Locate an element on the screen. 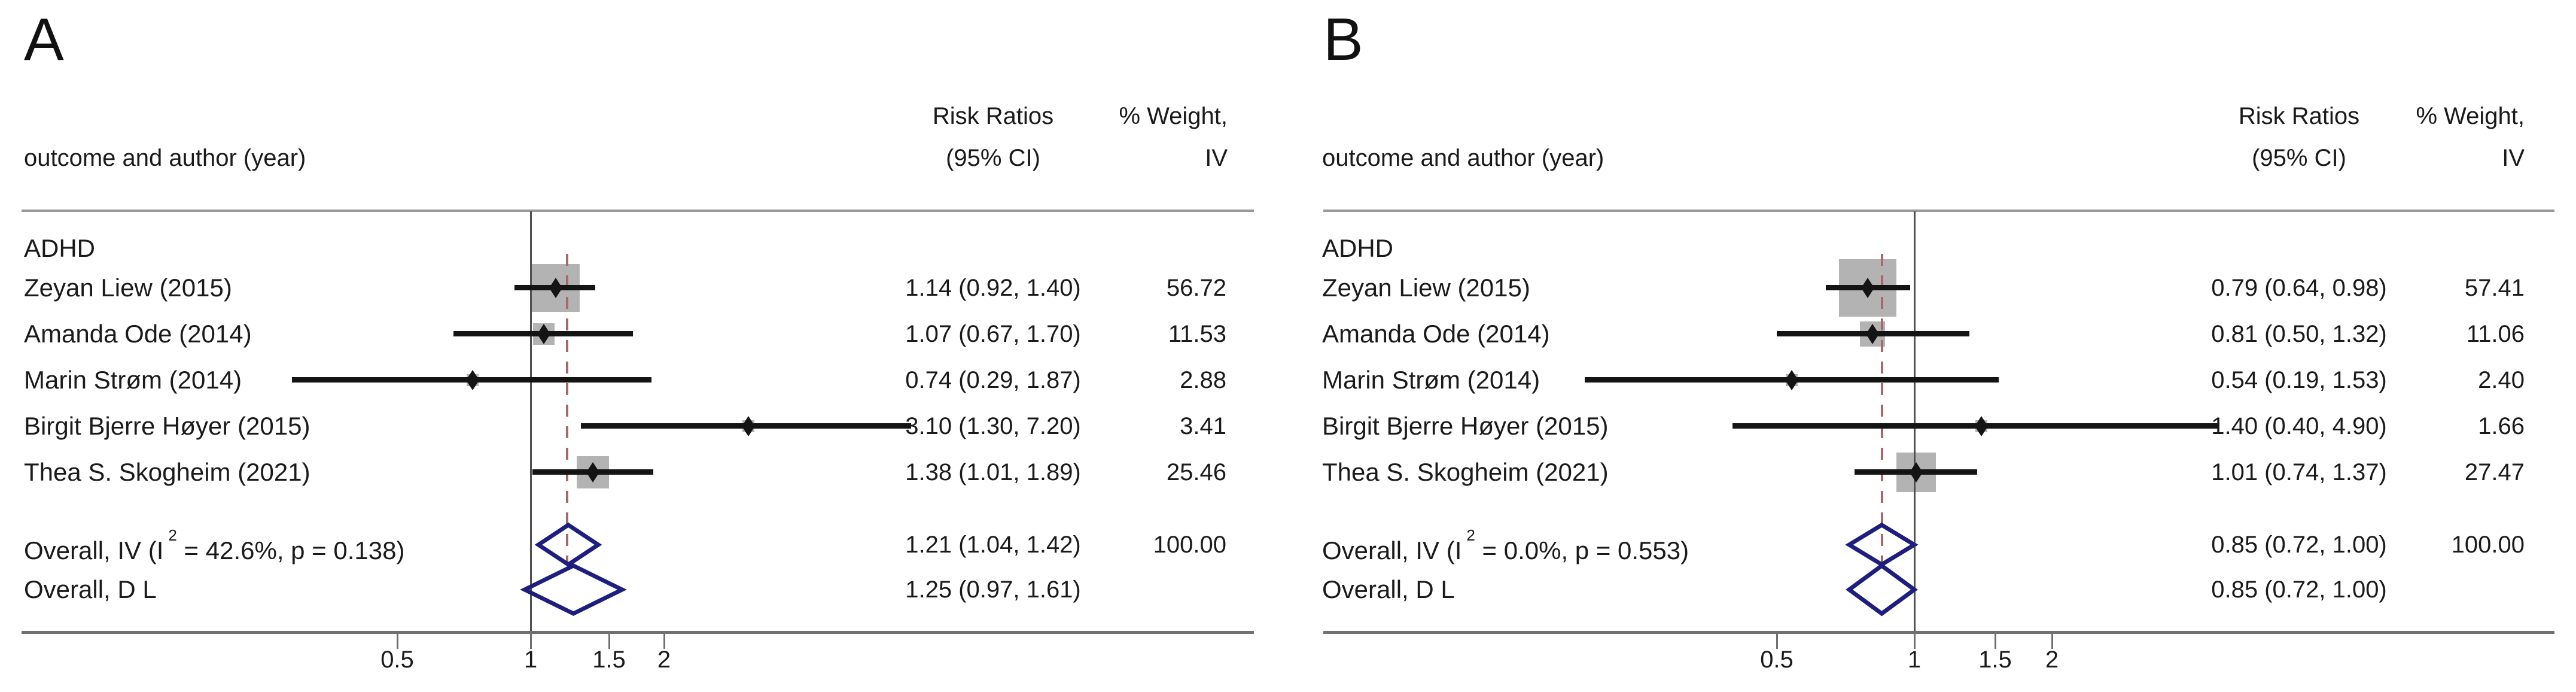 The width and height of the screenshot is (2576, 692). overall-iv-label: Overall, IV (I2 = 0.0%, p = 0.553) is located at coordinates (1505, 545).